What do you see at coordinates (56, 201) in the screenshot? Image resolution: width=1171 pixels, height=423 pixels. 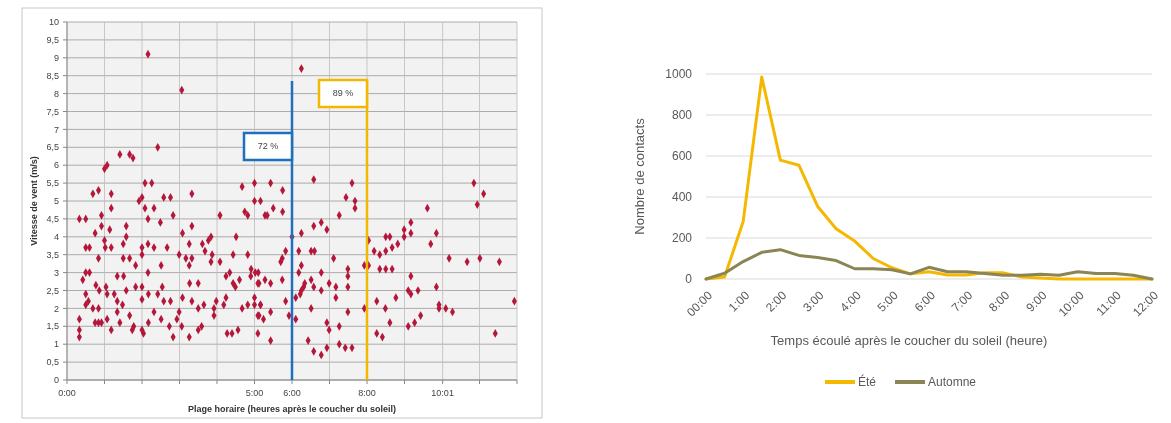 I see `y-tick-label: 5` at bounding box center [56, 201].